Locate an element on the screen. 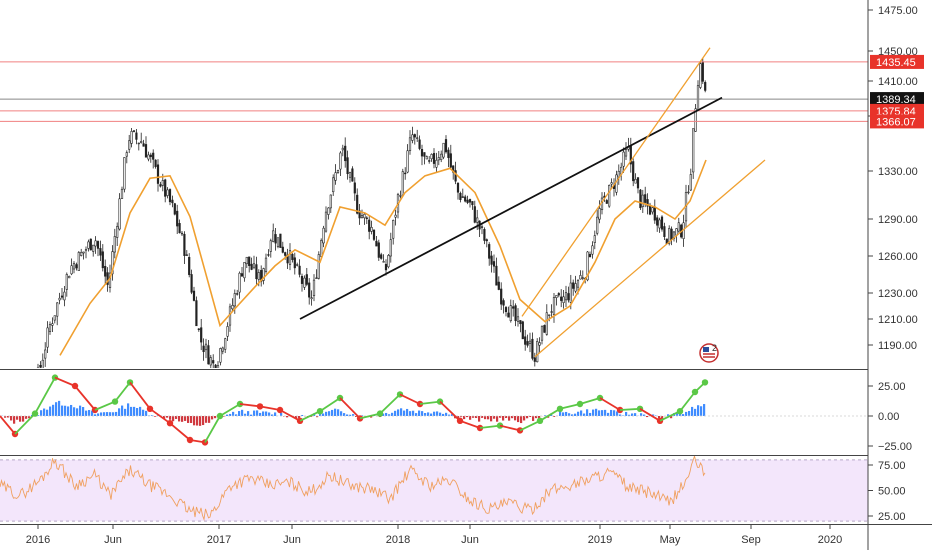 Image resolution: width=932 pixels, height=550 pixels. time-axis: 2016 Jun 2017 Jun 2018 Jun 2019 May Sep 2020 is located at coordinates (434, 535).